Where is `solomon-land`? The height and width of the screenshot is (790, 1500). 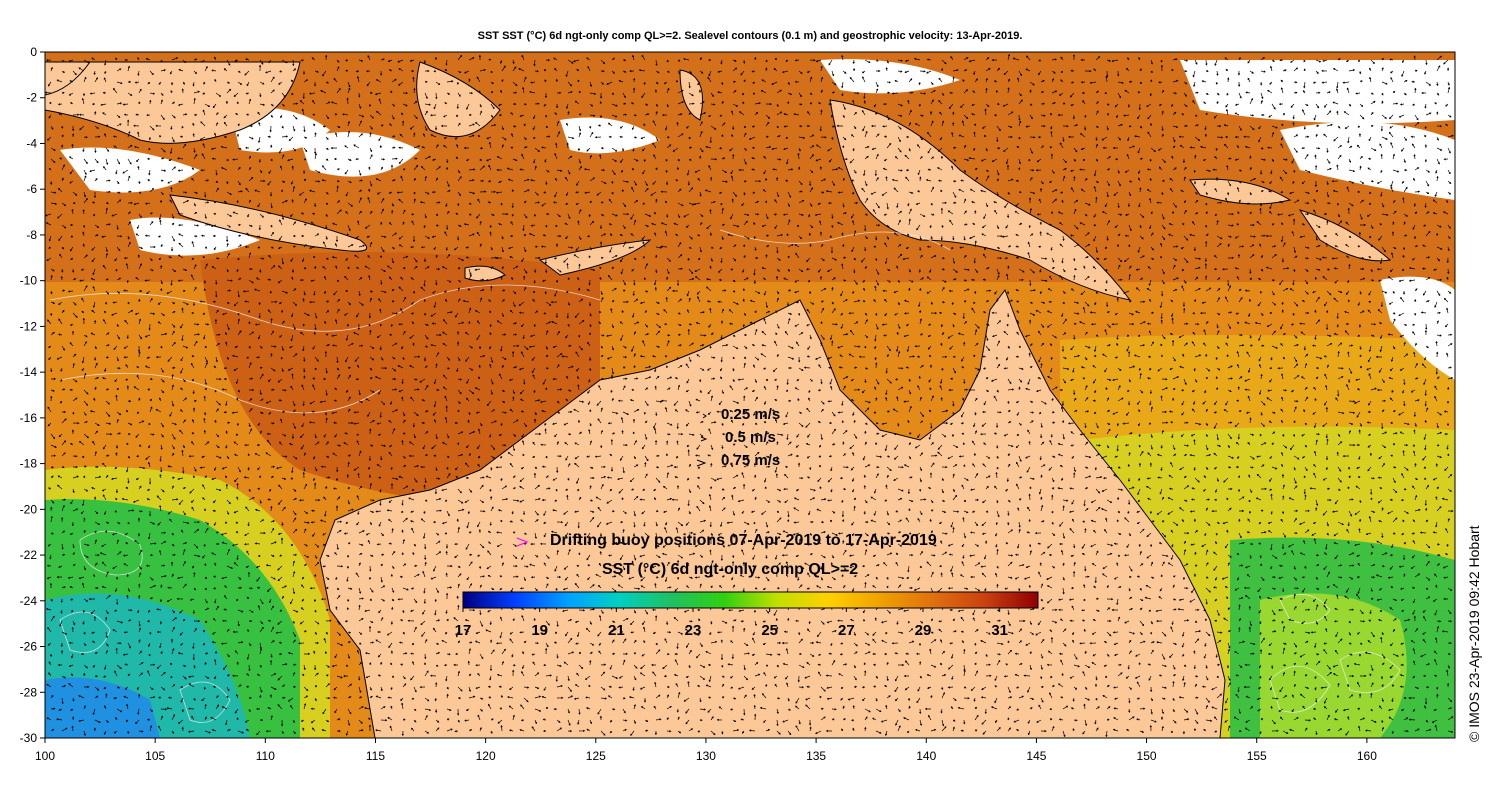
solomon-land is located at coordinates (1345, 235).